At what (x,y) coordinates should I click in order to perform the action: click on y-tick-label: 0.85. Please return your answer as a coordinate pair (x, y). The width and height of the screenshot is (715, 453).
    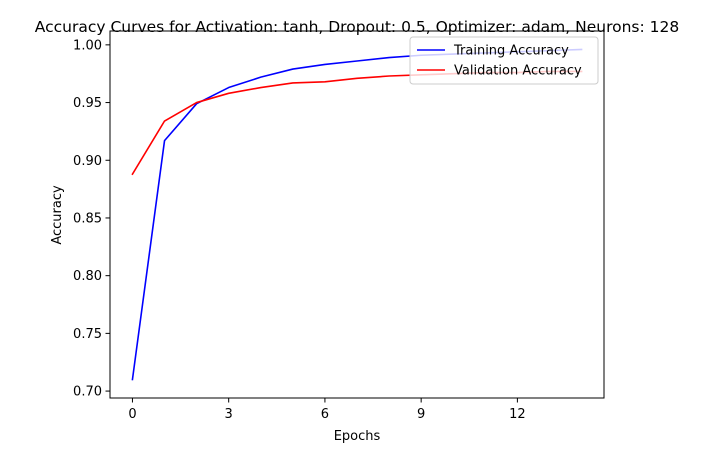
    Looking at the image, I should click on (87, 218).